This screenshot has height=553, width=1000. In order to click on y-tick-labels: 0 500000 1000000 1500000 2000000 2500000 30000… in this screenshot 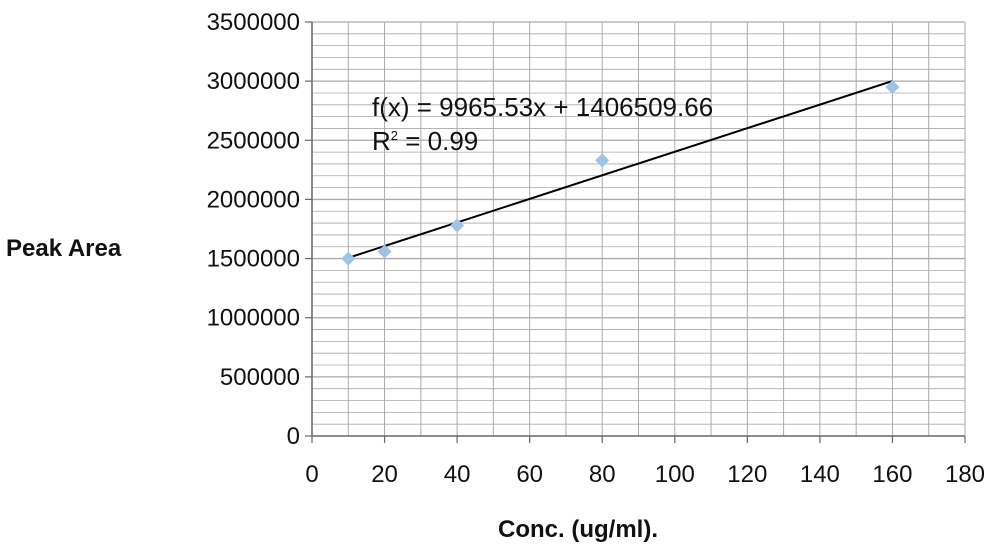, I will do `click(253, 229)`.